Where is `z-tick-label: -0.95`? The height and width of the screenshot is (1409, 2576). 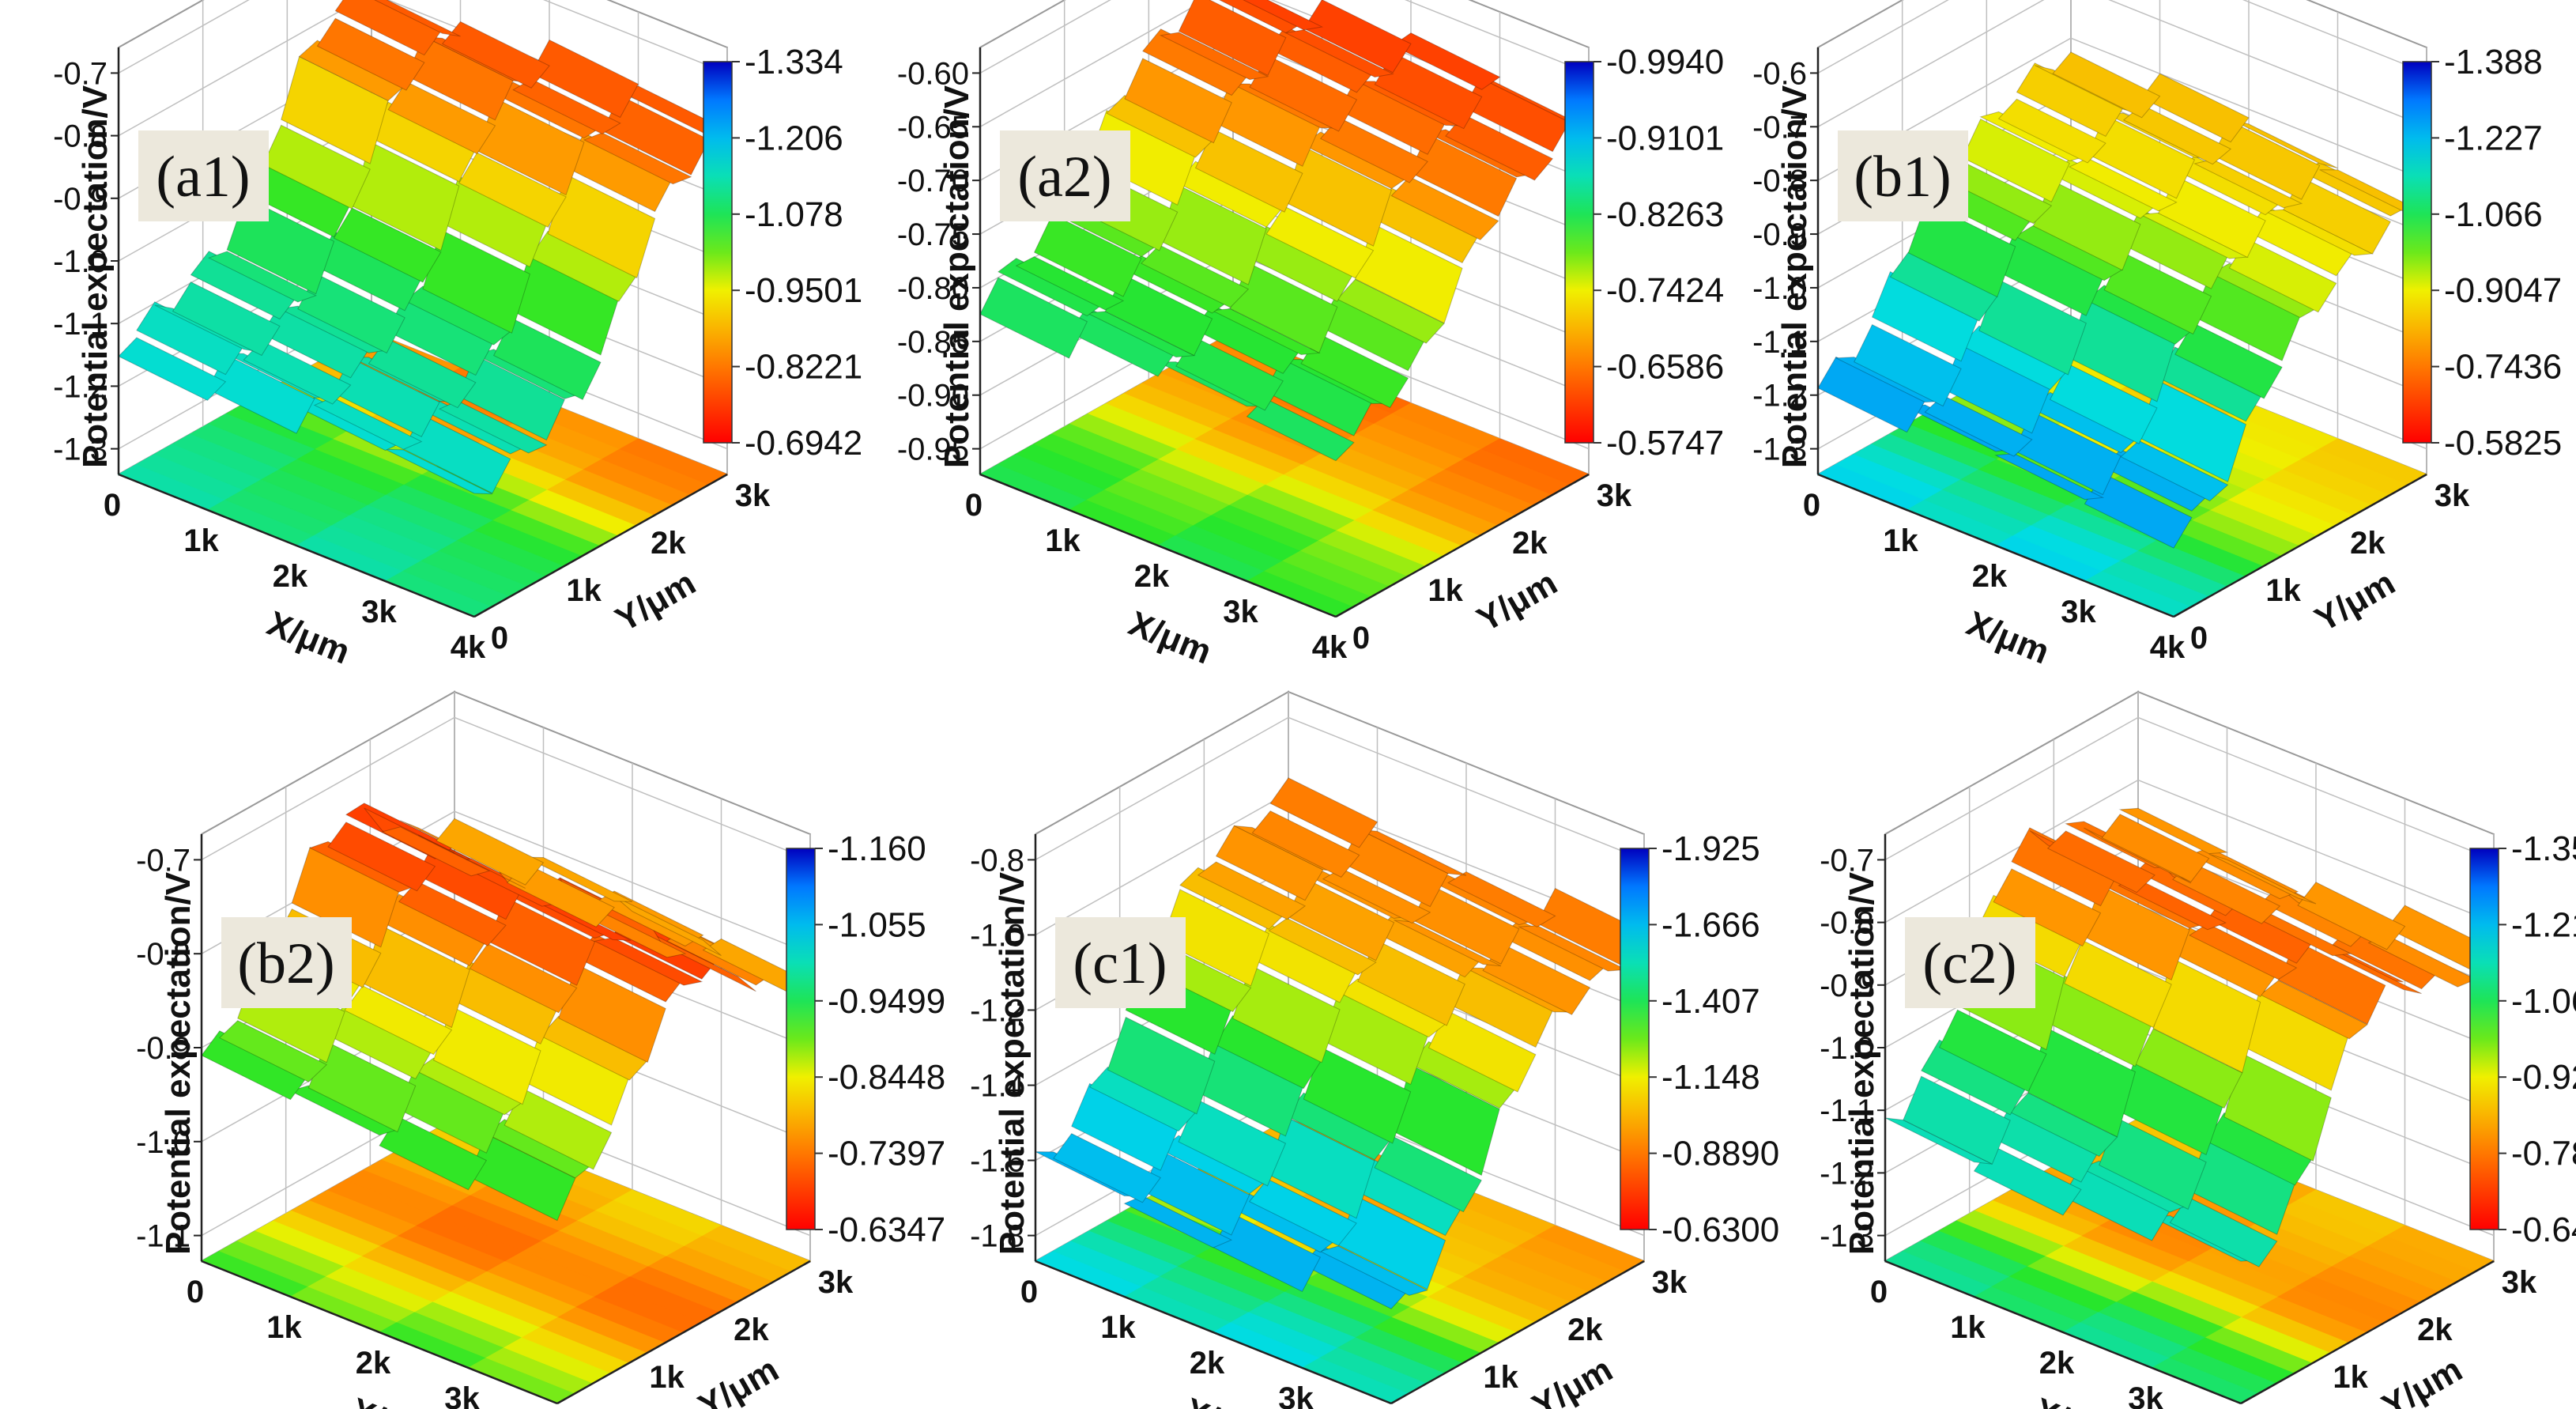 z-tick-label: -0.95 is located at coordinates (933, 450).